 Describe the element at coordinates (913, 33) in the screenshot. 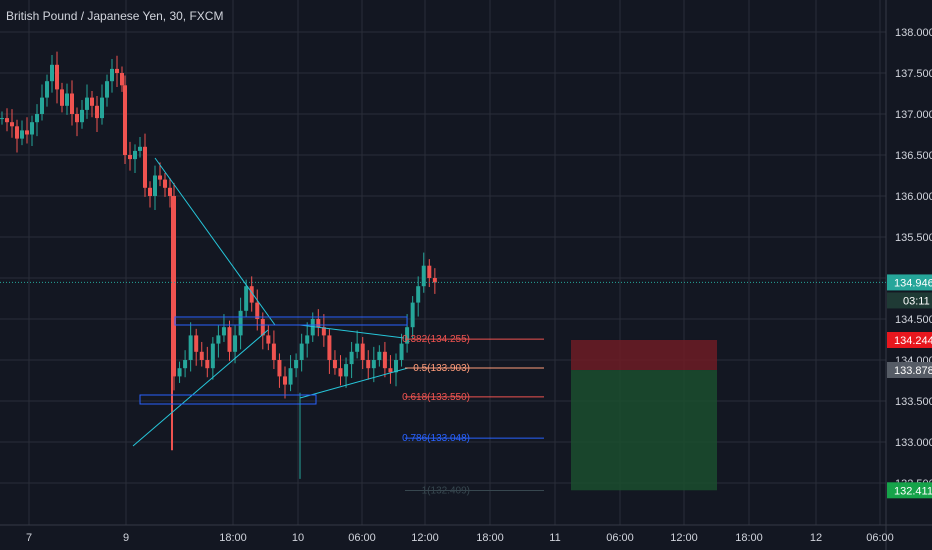

I see `y-tick-label: 138.000` at that location.